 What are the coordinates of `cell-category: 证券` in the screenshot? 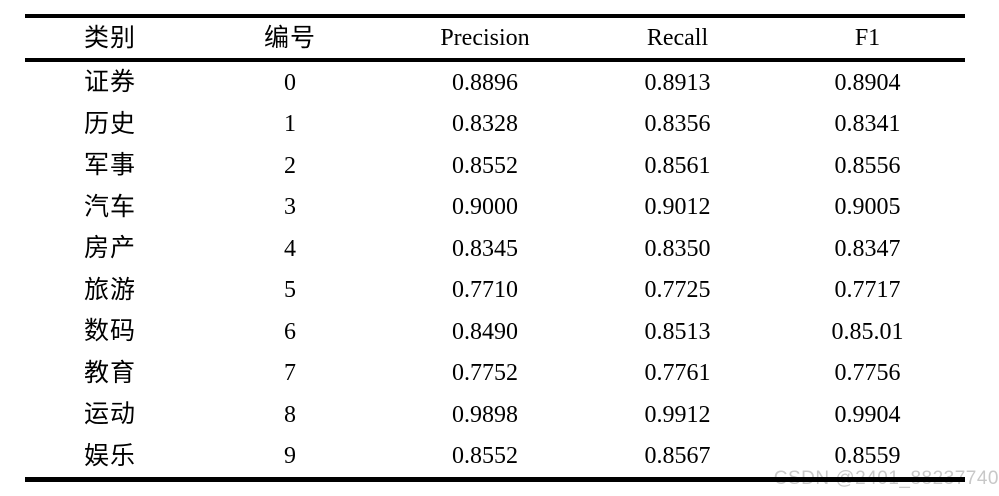 It's located at (109, 83).